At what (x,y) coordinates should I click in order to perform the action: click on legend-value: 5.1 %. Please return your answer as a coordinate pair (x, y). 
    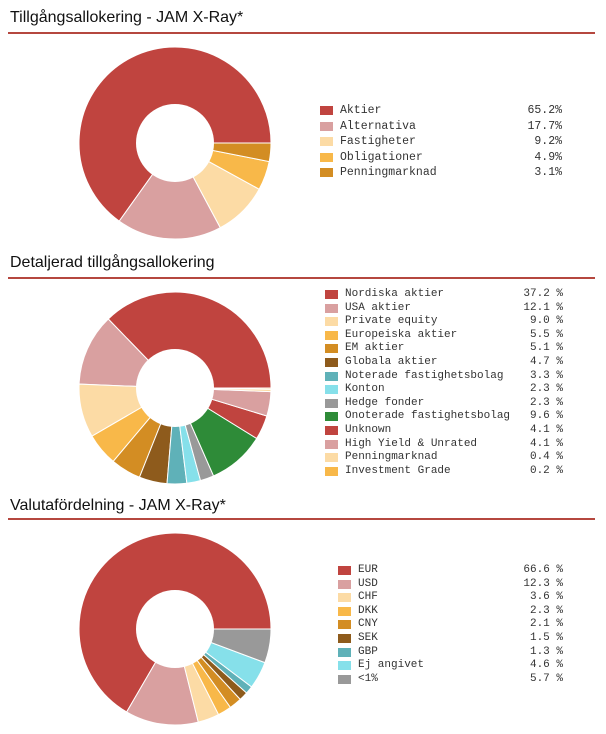
    Looking at the image, I should click on (546, 348).